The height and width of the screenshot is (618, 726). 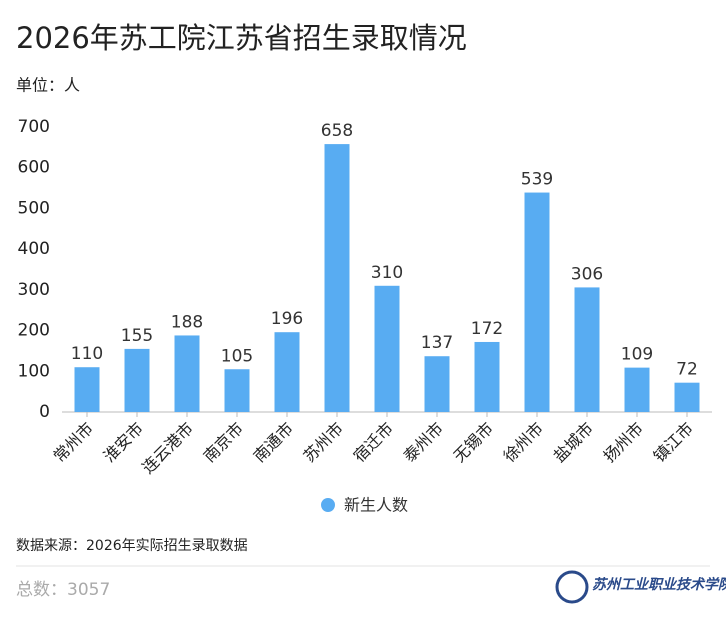 What do you see at coordinates (487, 329) in the screenshot?
I see `value-label: 172` at bounding box center [487, 329].